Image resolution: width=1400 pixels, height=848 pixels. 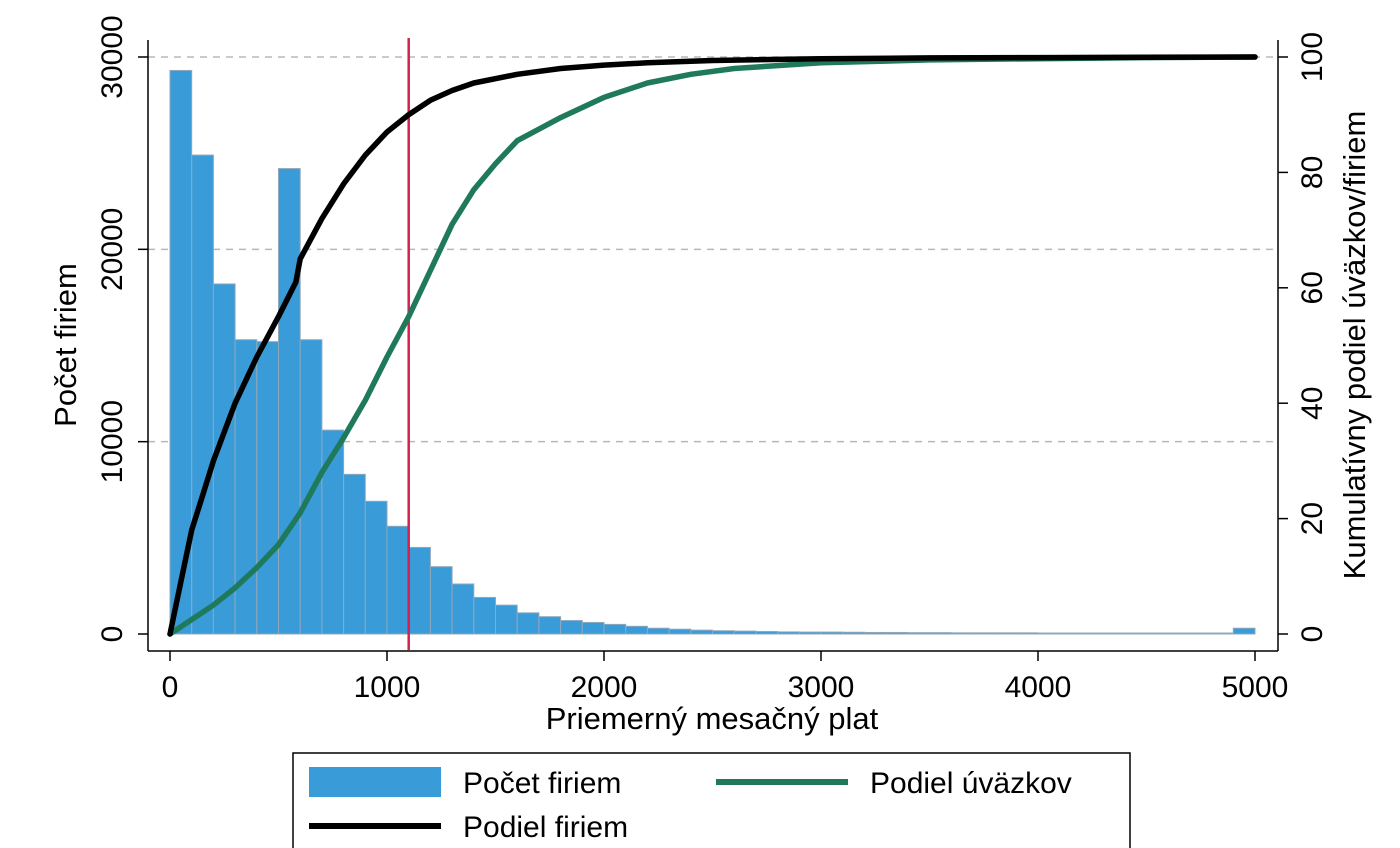 What do you see at coordinates (112, 56) in the screenshot?
I see `y-left-tick-label: 30000` at bounding box center [112, 56].